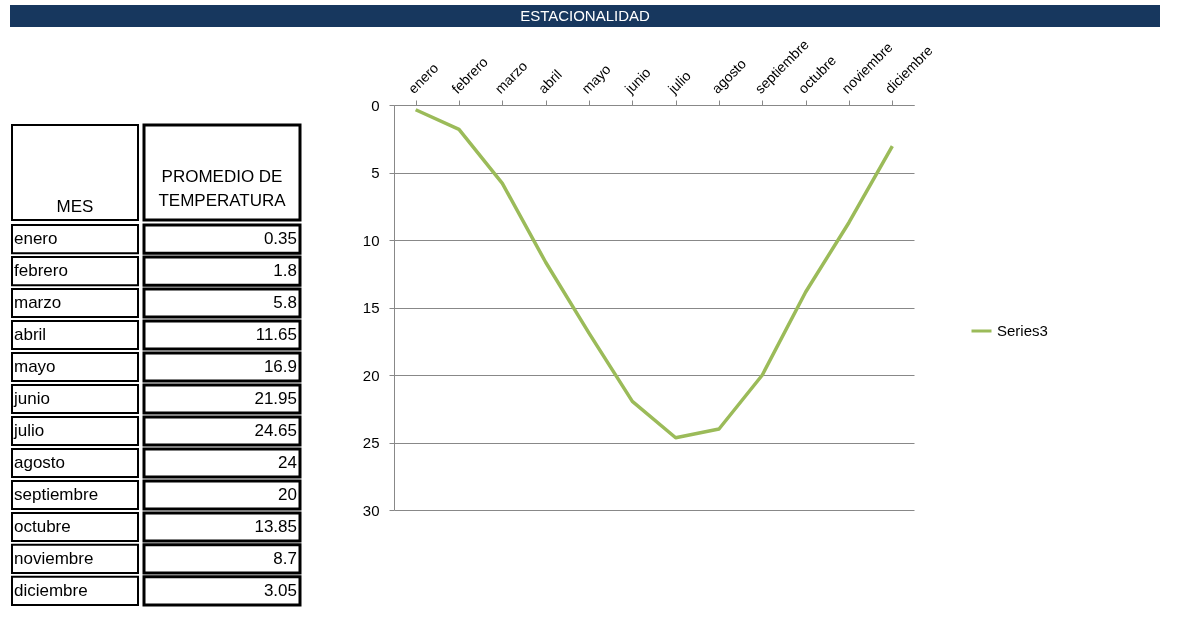 The width and height of the screenshot is (1199, 634). I want to click on text: MES, so click(75, 206).